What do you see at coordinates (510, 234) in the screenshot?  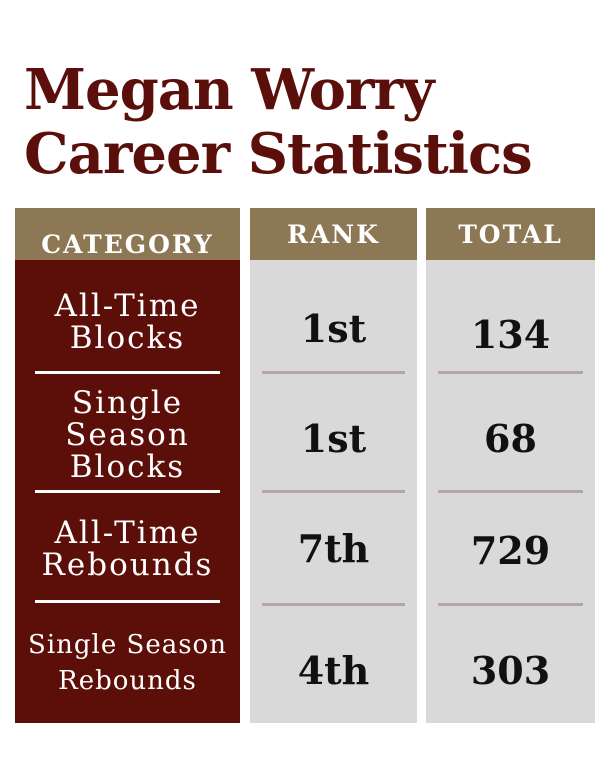 I see `total-header: TOTAL` at bounding box center [510, 234].